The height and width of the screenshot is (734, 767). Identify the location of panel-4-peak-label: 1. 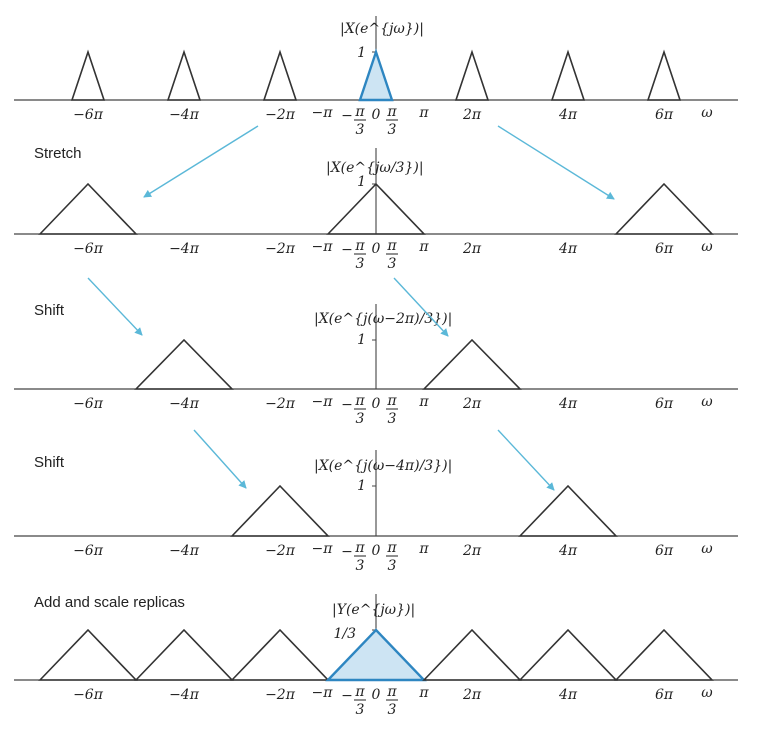
(361, 486).